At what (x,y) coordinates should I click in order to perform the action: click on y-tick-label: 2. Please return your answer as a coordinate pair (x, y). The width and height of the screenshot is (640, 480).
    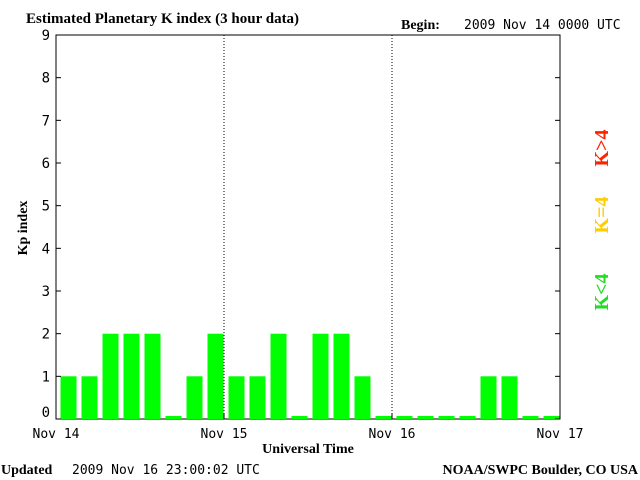
    Looking at the image, I should click on (46, 335).